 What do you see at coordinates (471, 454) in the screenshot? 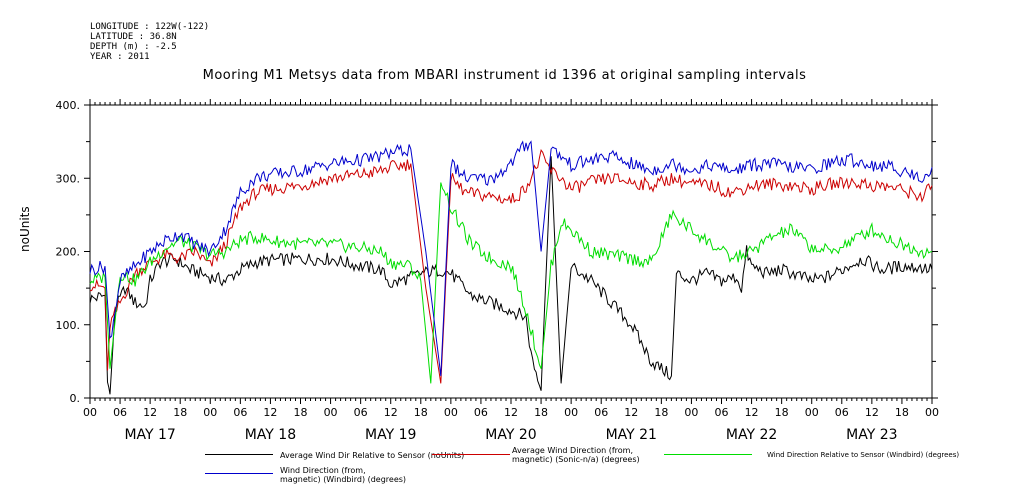
I see `legend-swatch-red` at bounding box center [471, 454].